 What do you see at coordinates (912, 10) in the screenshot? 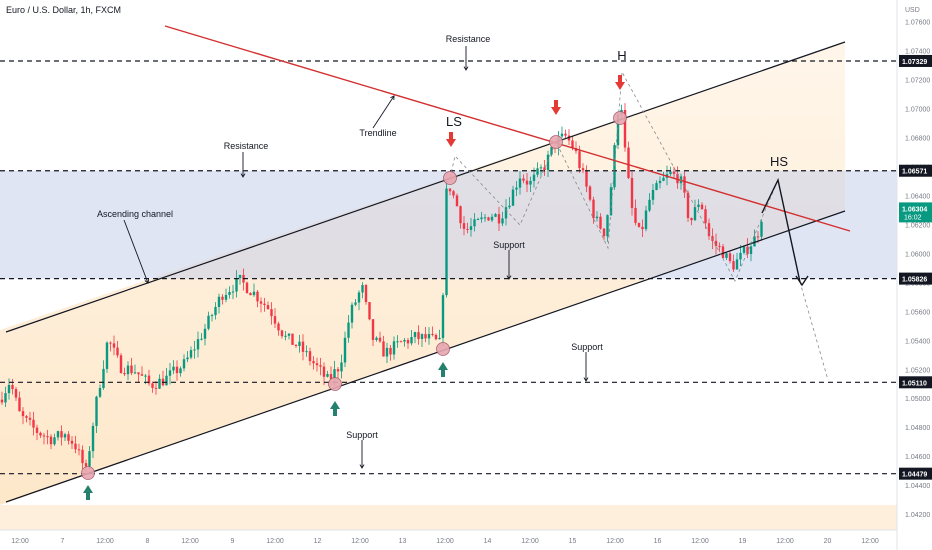
I see `currency-label: USD` at bounding box center [912, 10].